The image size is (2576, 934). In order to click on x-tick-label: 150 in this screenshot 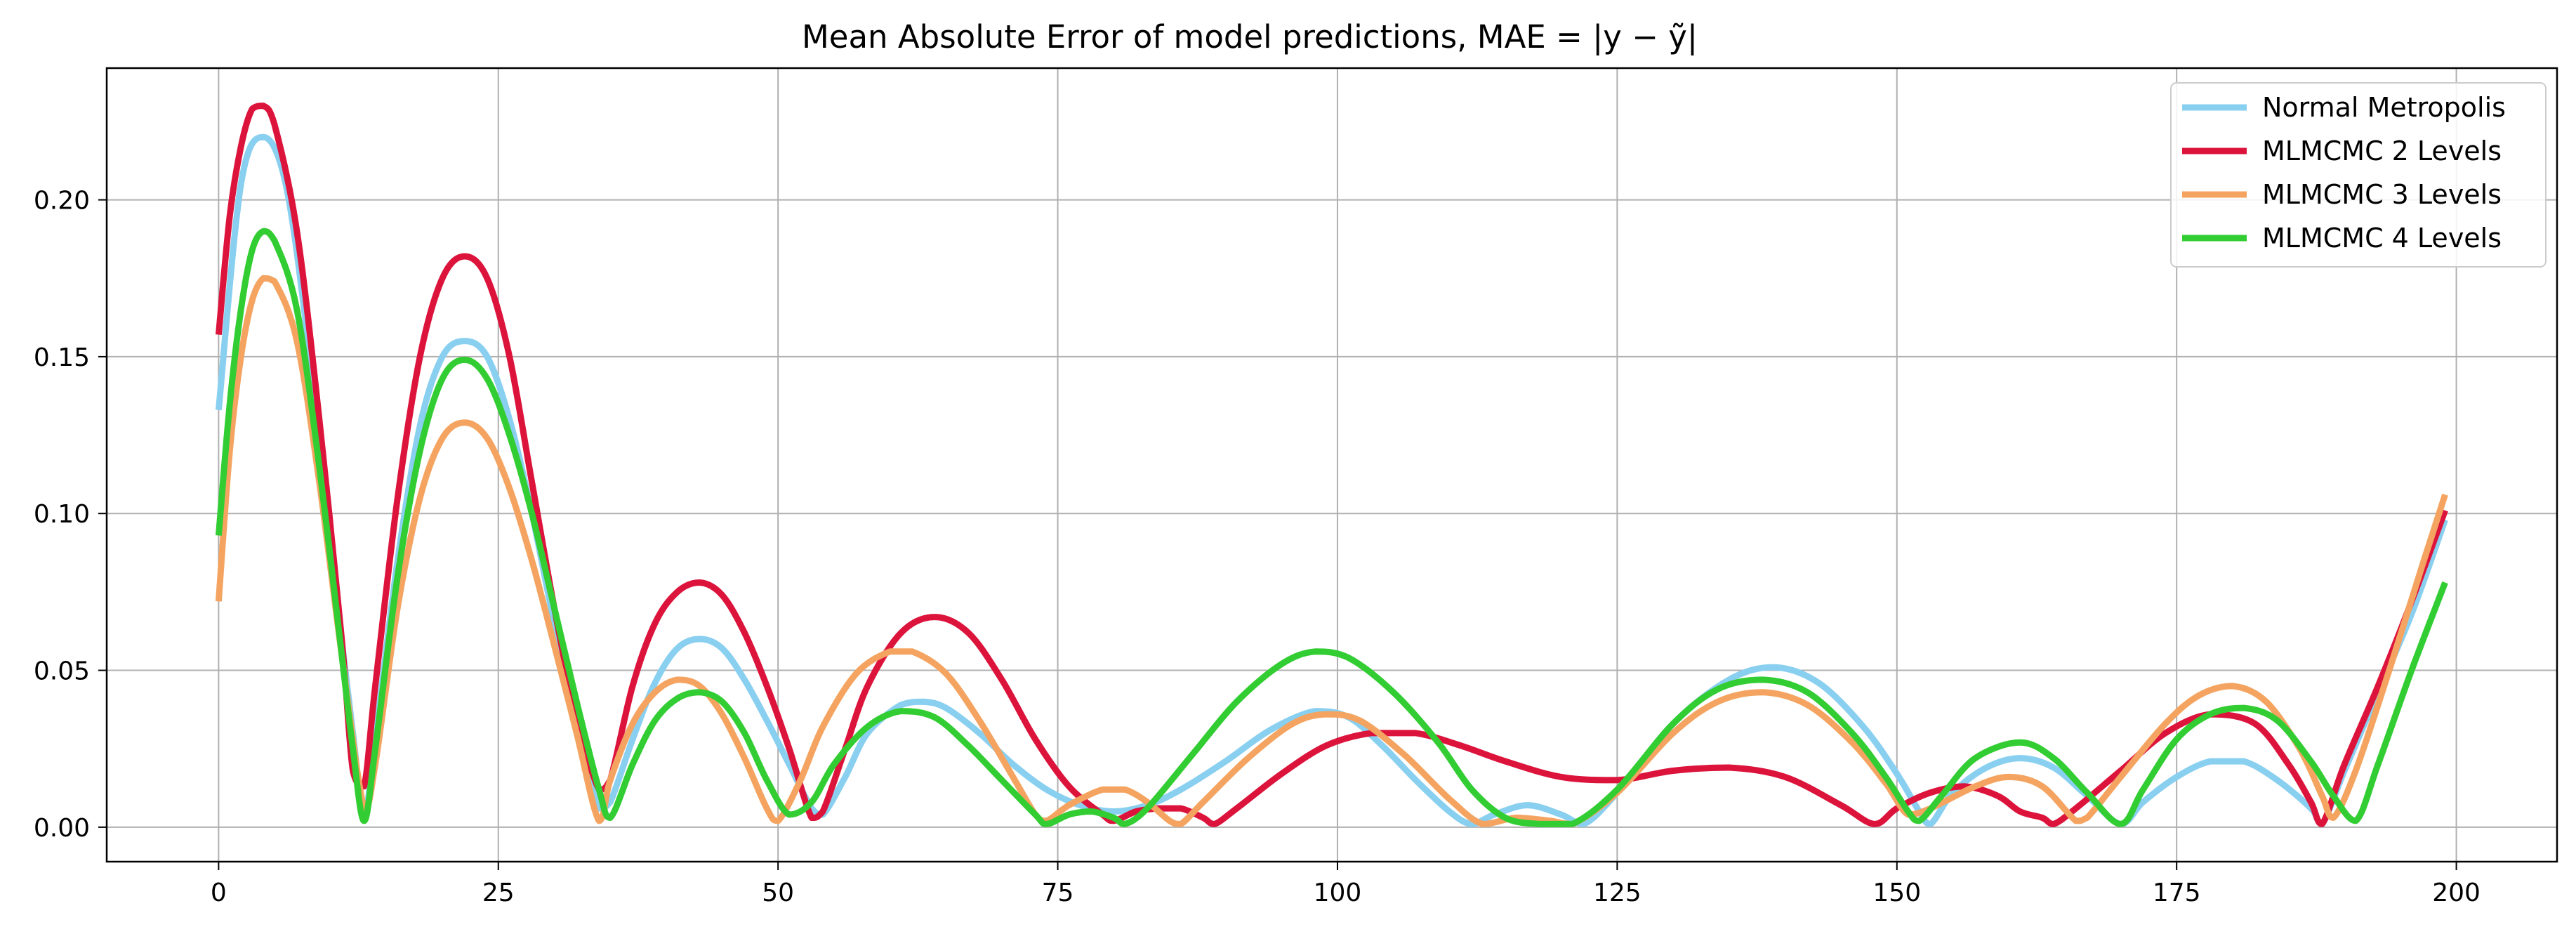, I will do `click(1896, 893)`.